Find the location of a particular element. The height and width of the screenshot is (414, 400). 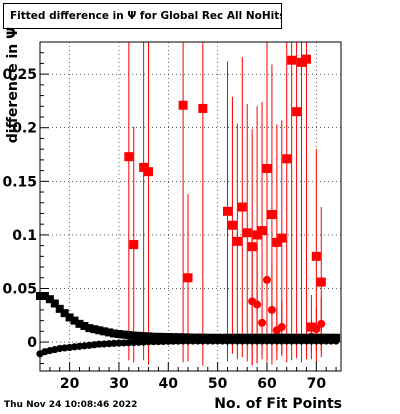

x-tick-label: 20 is located at coordinates (70, 384).